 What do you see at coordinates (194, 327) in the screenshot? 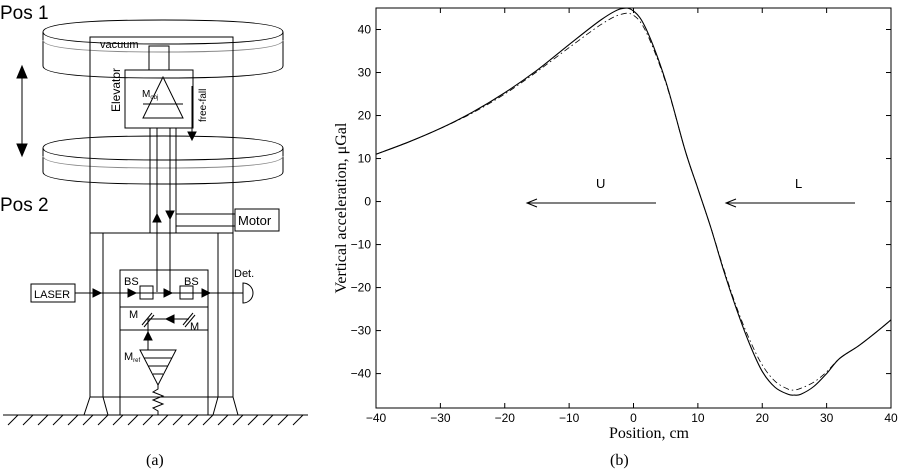
I see `m2-label: M` at bounding box center [194, 327].